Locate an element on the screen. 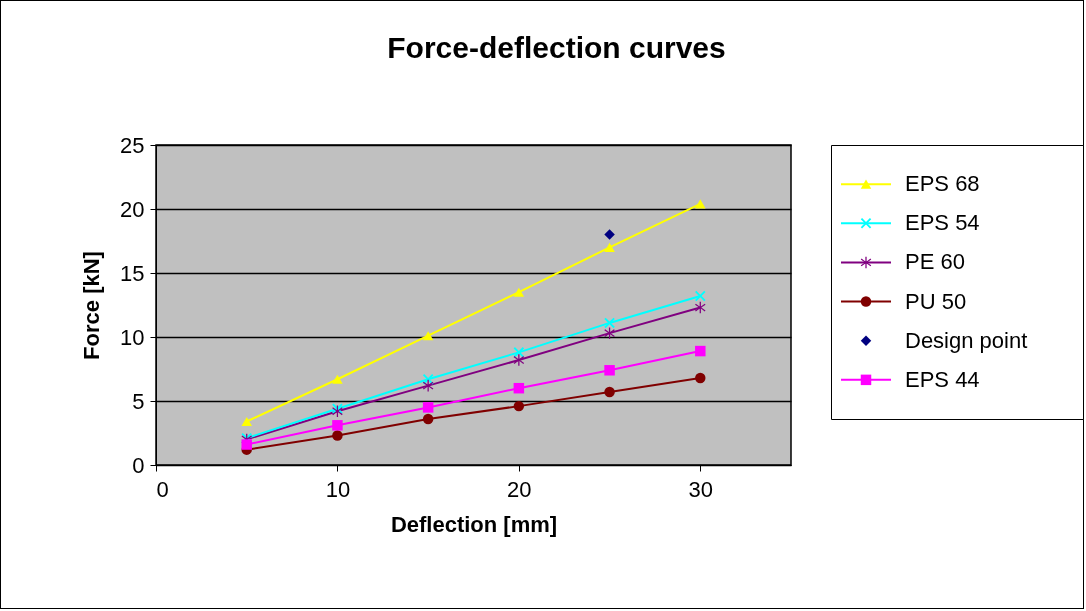  x-tick-label: 10 is located at coordinates (338, 489).